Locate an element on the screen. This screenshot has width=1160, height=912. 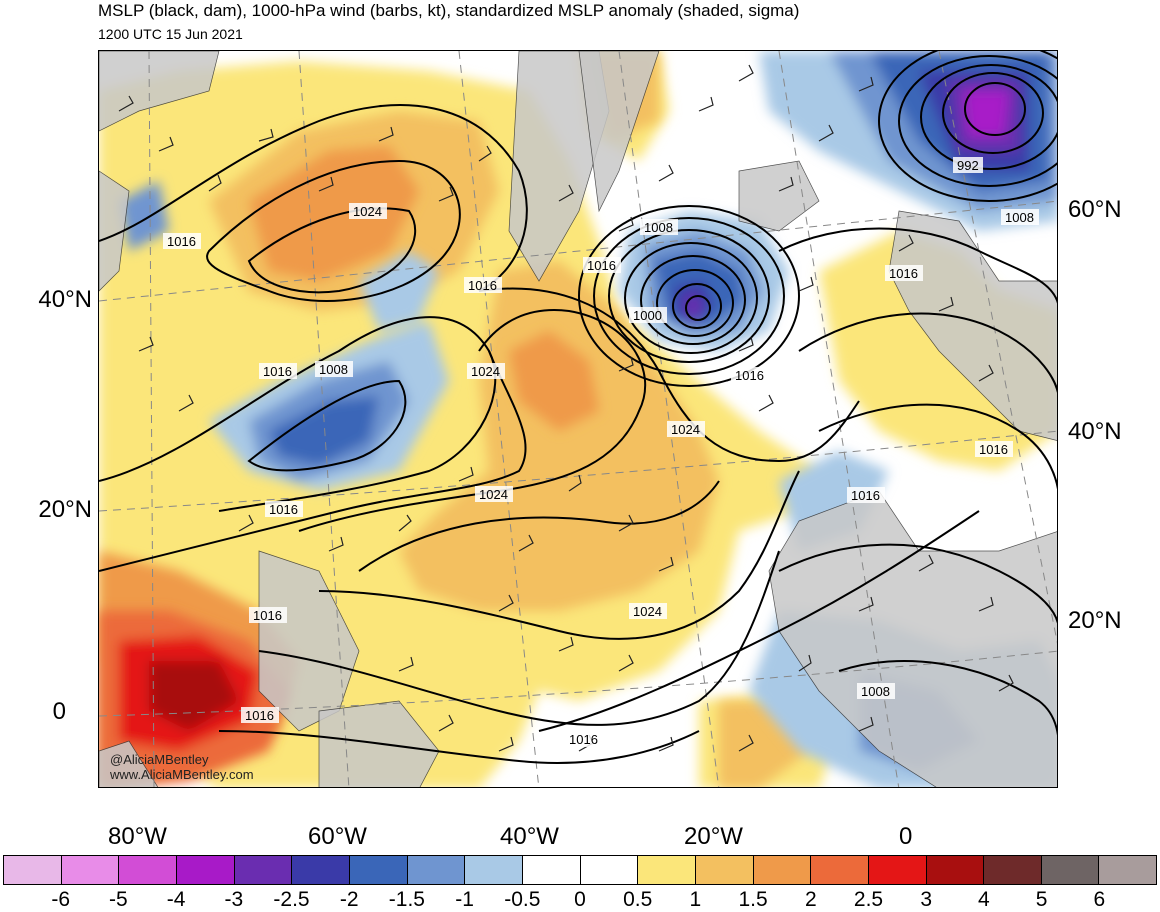
colorbar-tick-label: -5 is located at coordinates (118, 899).